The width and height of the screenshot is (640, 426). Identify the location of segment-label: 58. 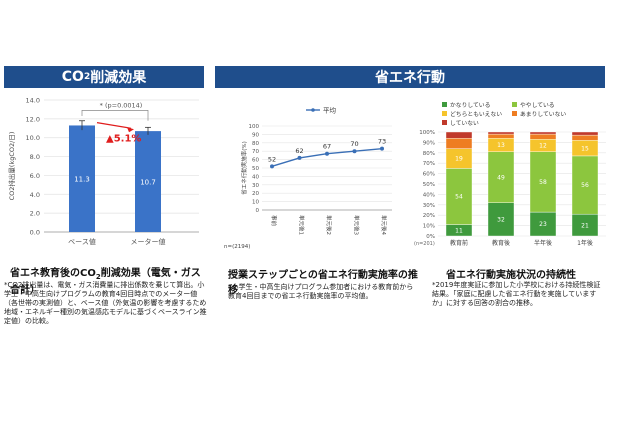
(543, 182).